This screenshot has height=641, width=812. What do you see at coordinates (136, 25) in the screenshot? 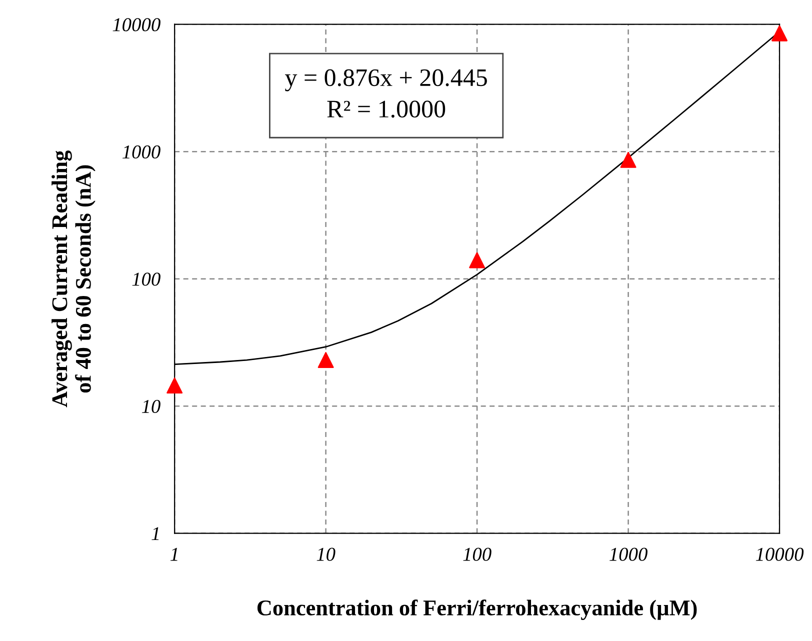
I see `y-tick-label: 10000` at bounding box center [136, 25].